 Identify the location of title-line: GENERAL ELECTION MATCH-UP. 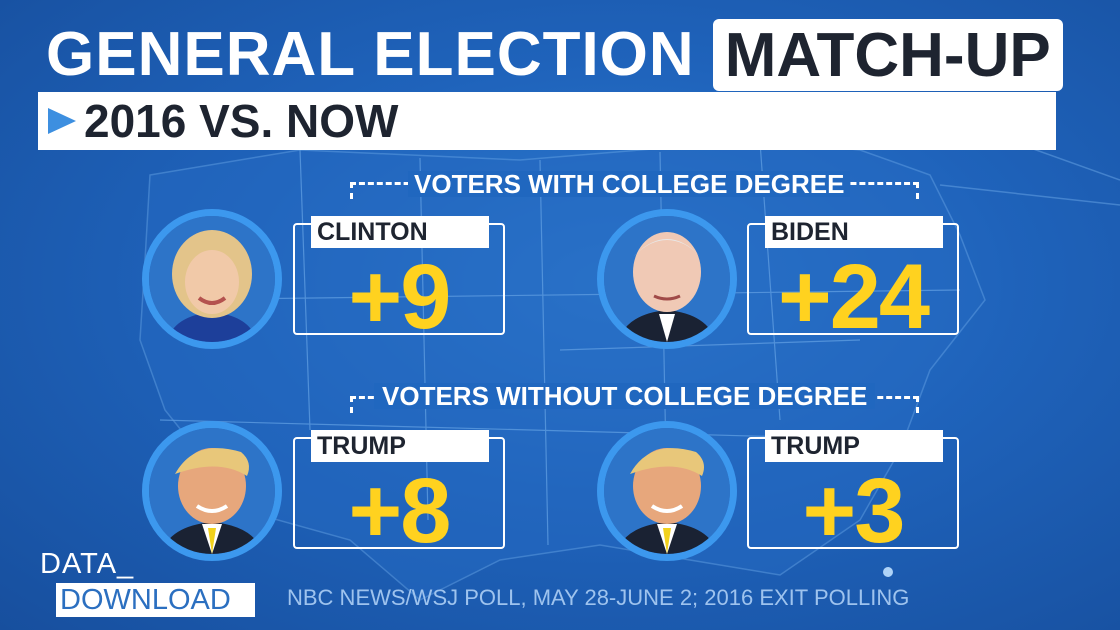
(554, 55).